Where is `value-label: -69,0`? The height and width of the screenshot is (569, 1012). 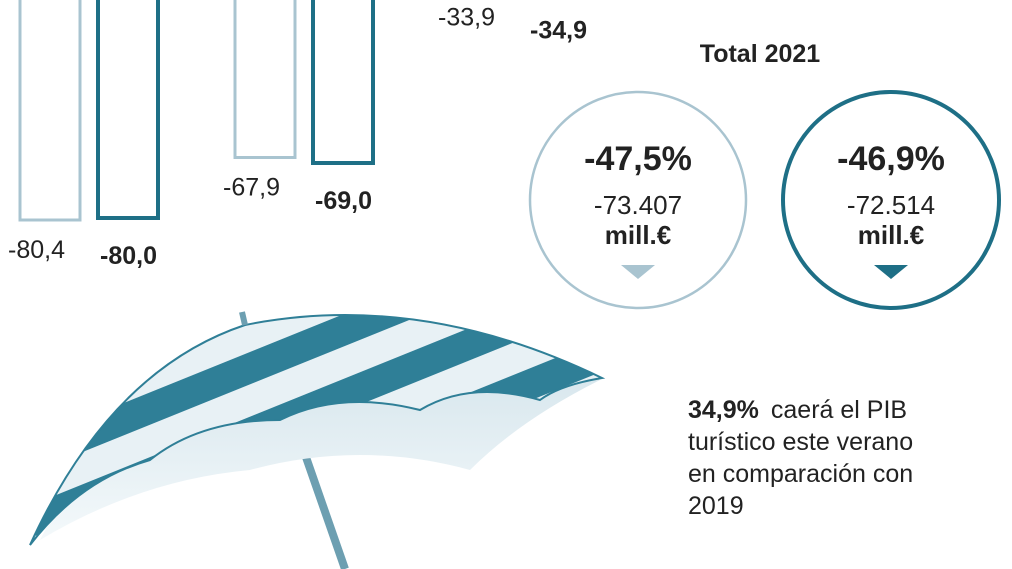 value-label: -69,0 is located at coordinates (343, 201).